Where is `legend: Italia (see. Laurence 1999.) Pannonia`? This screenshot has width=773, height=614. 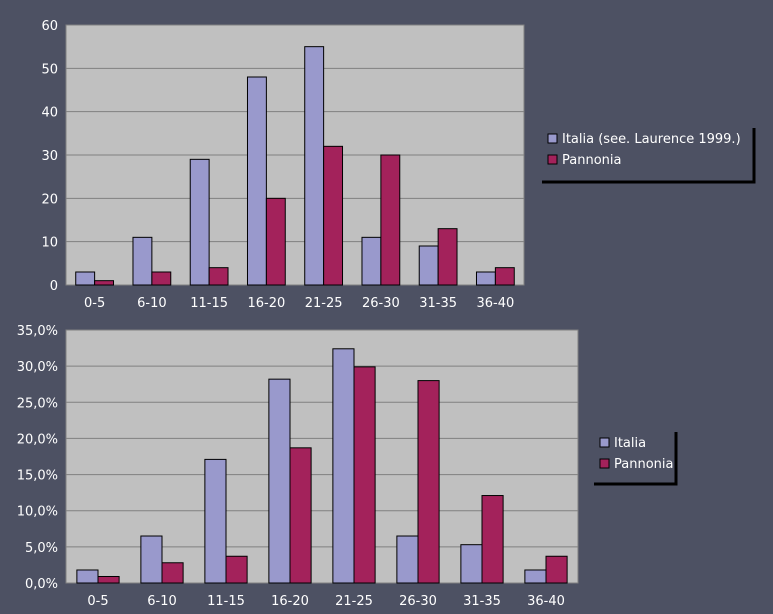 legend: Italia (see. Laurence 1999.) Pannonia is located at coordinates (649, 156).